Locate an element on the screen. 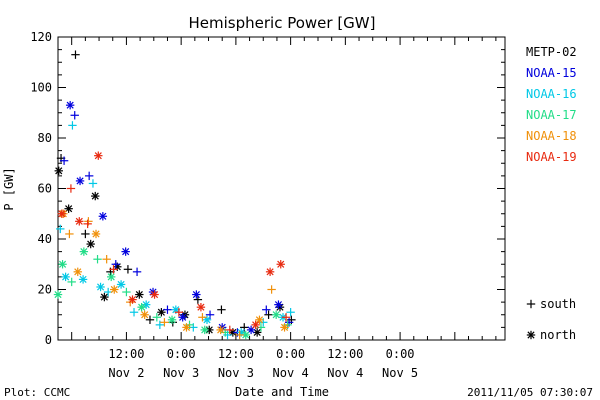 The height and width of the screenshot is (400, 600). y-tick-label: 20 is located at coordinates (45, 290).